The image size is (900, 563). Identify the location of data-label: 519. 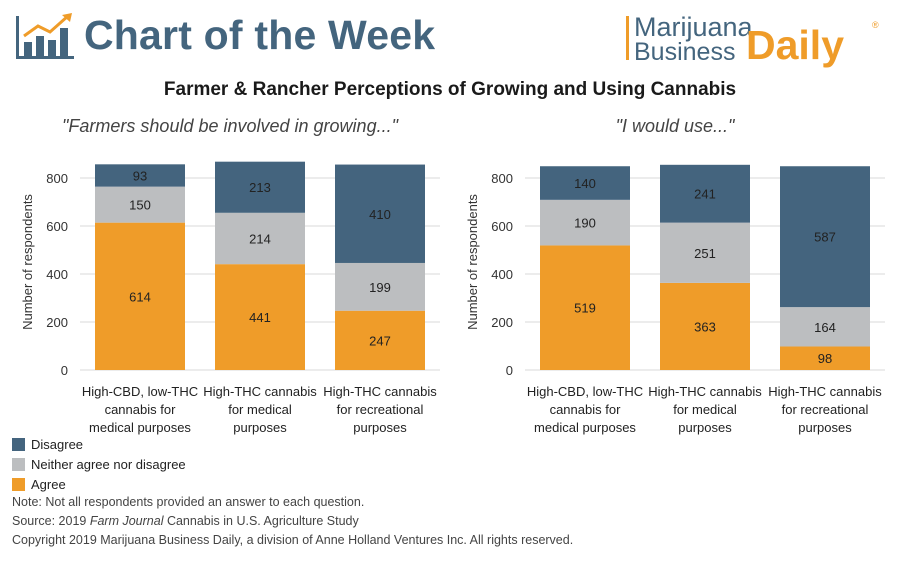
(585, 308).